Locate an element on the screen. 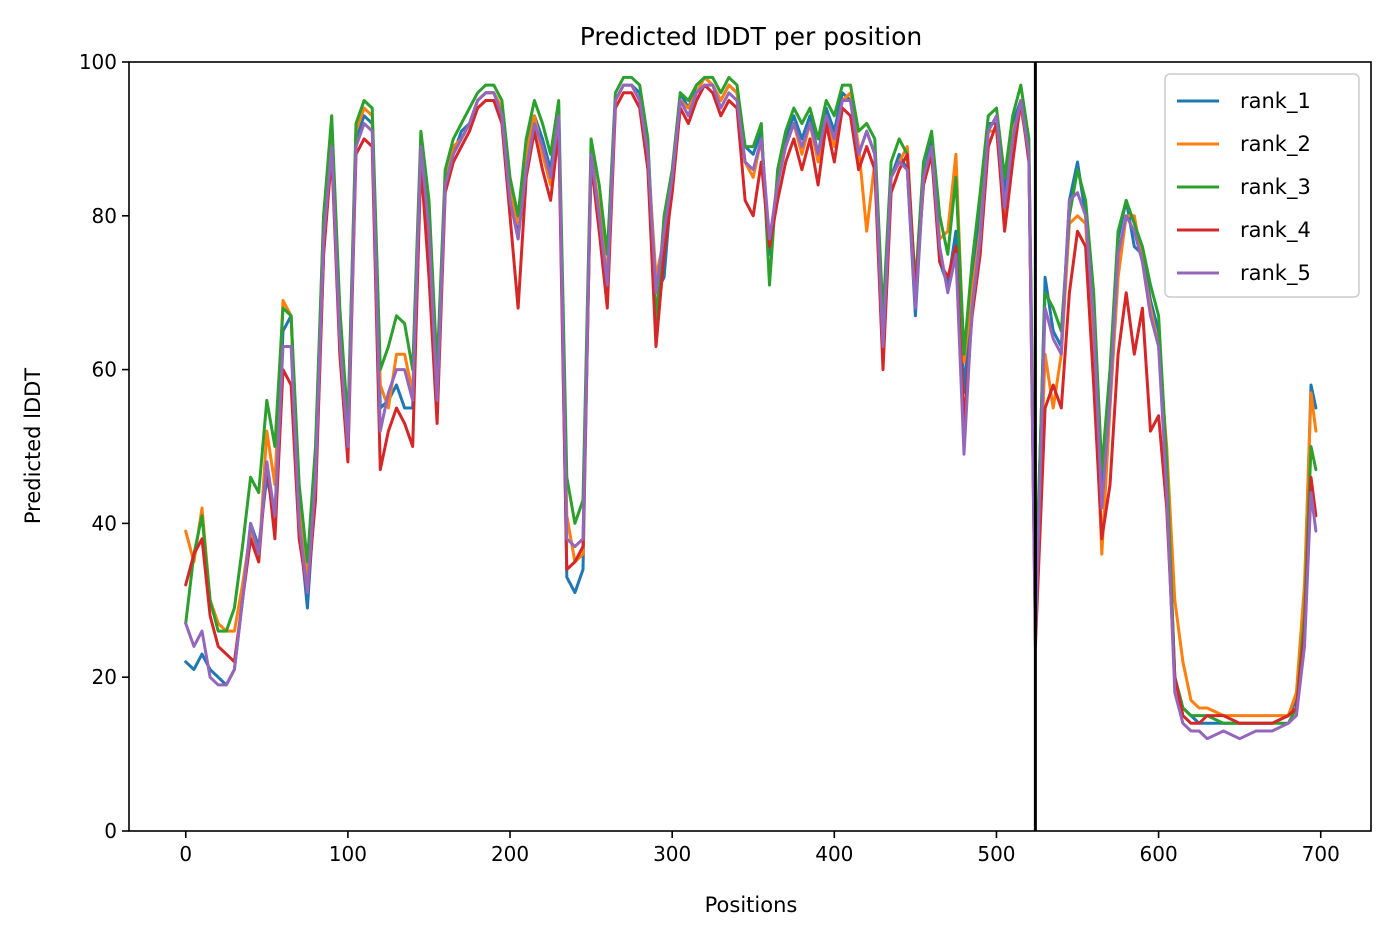 The image size is (1391, 939). x-tick-label: 400 is located at coordinates (834, 854).